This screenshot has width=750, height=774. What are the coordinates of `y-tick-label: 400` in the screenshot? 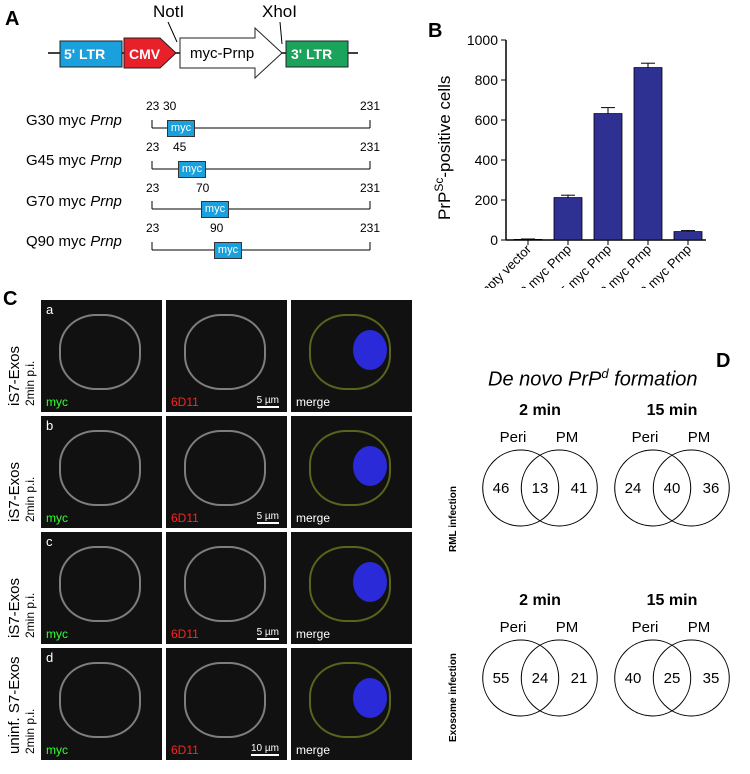 It's located at (487, 160).